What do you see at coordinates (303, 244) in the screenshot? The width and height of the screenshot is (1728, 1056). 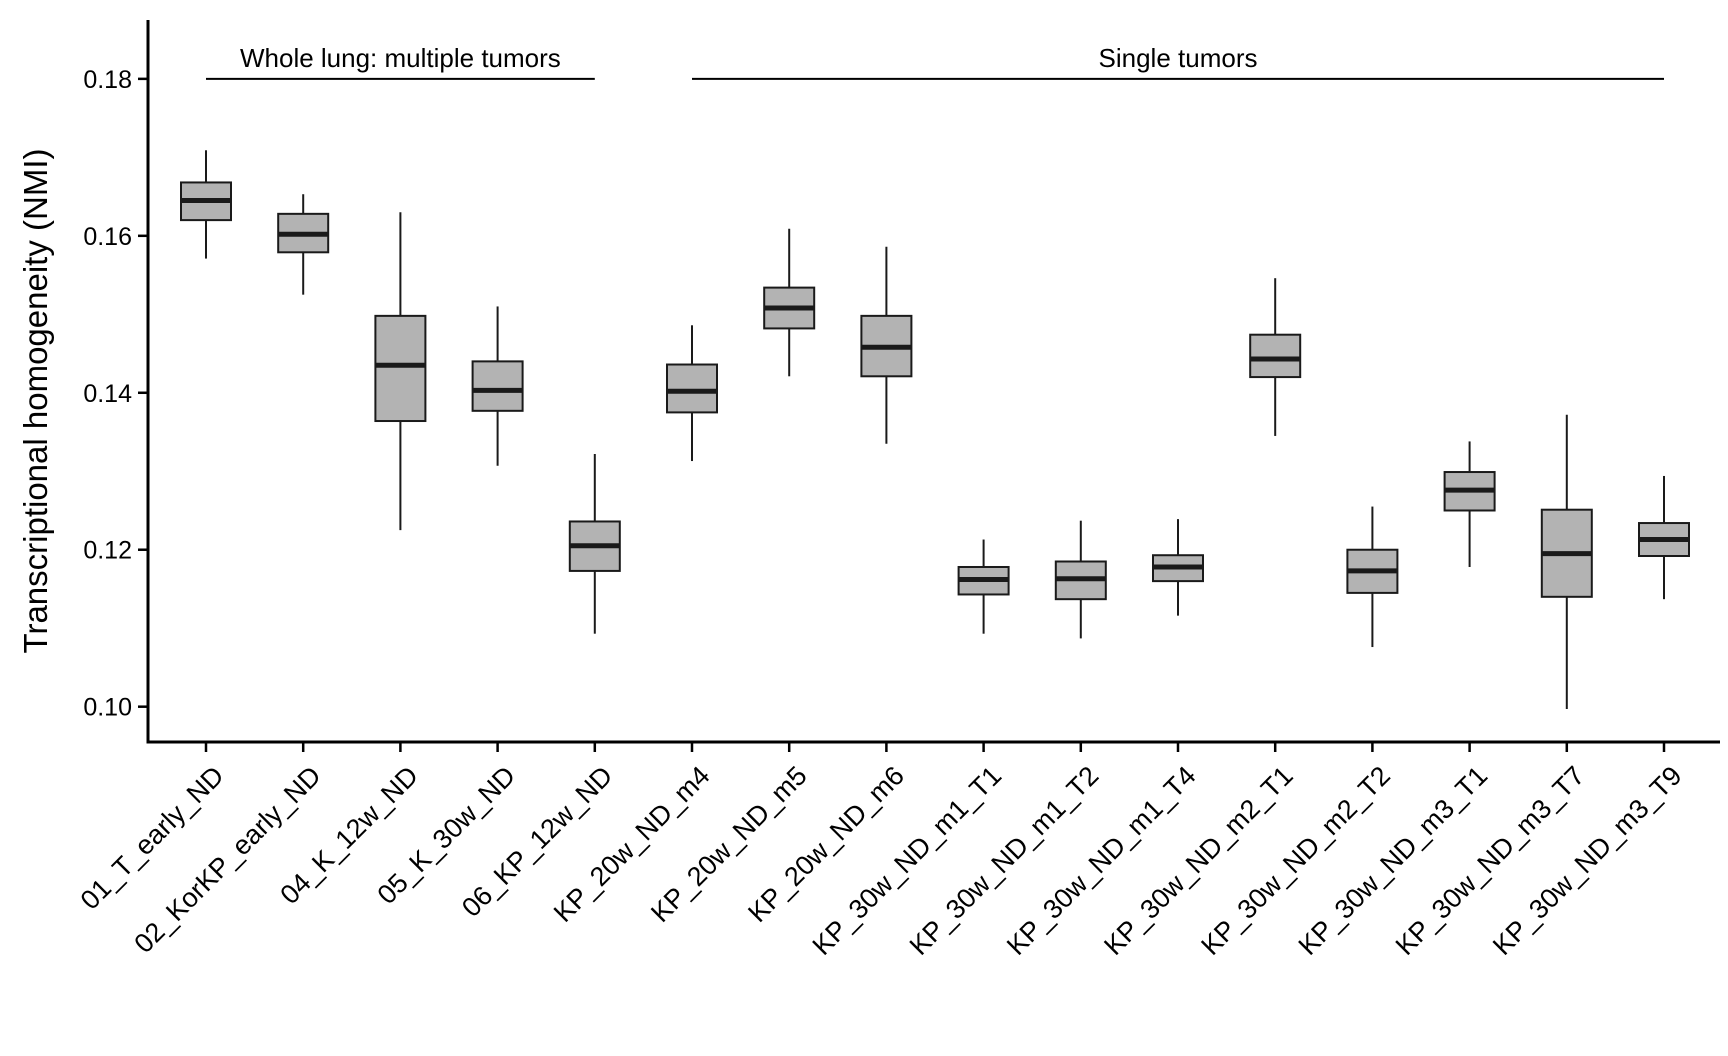 I see `box-02_KorKP_early_ND` at bounding box center [303, 244].